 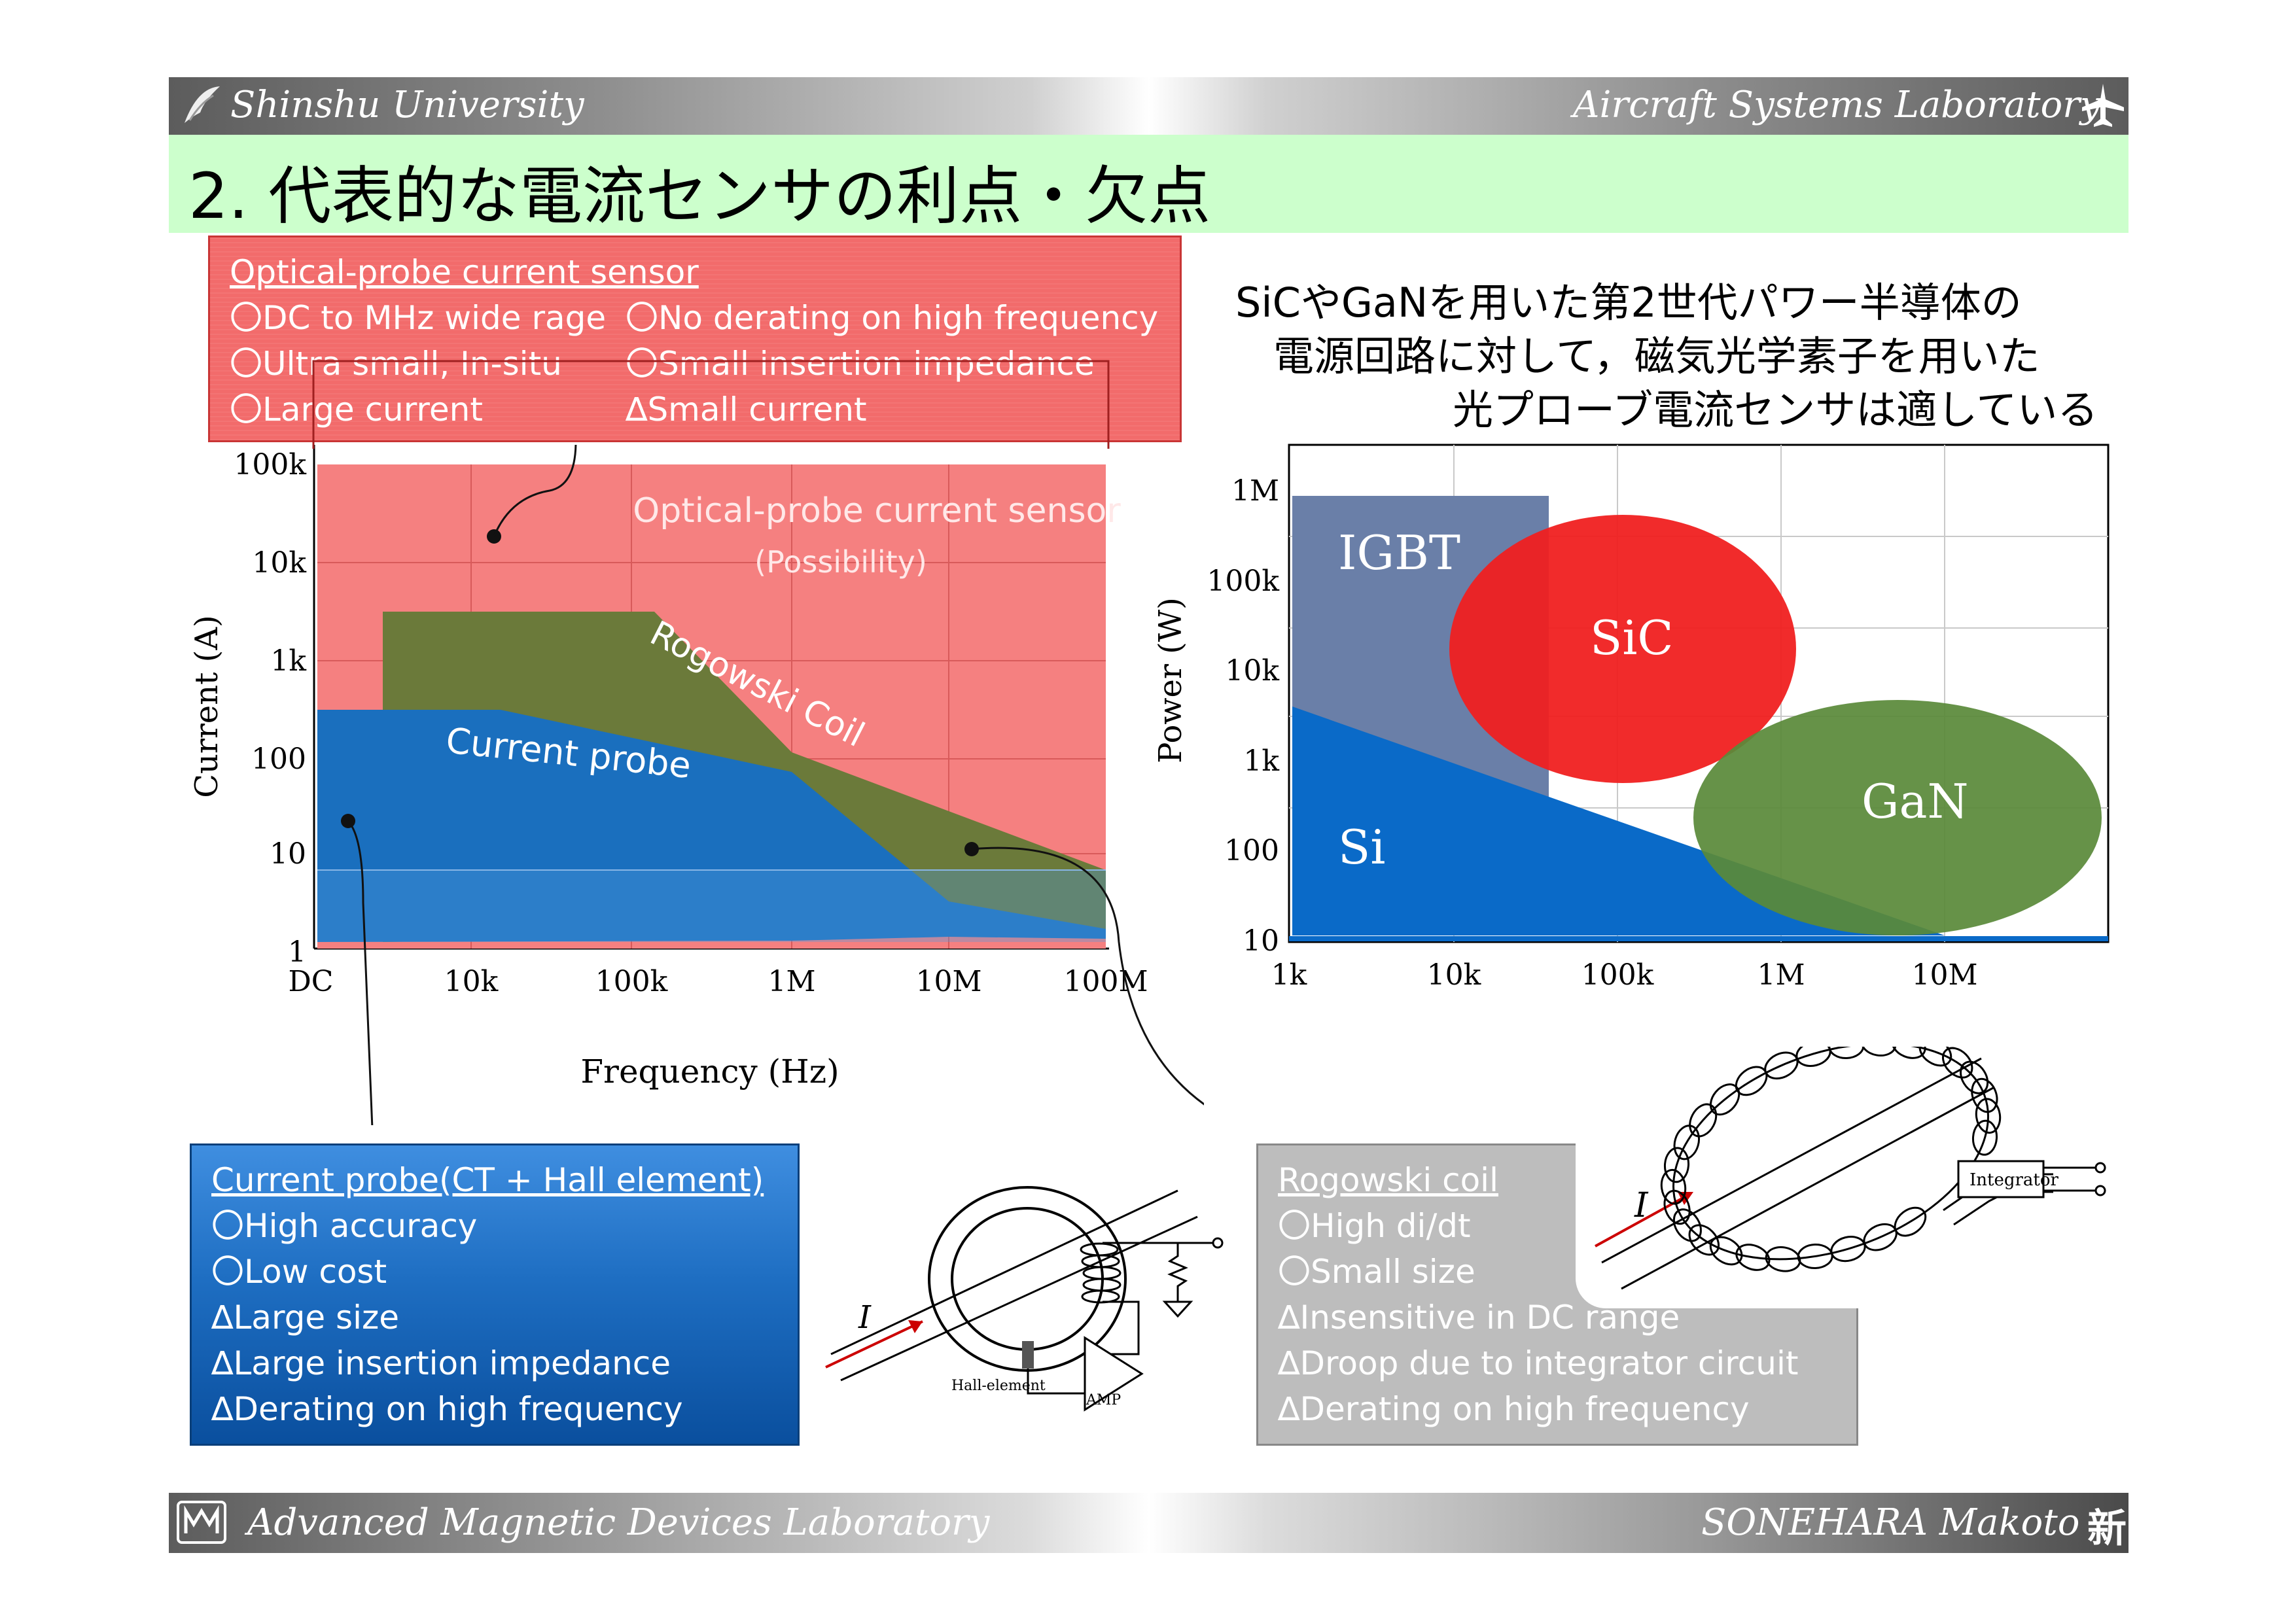 What do you see at coordinates (207, 707) in the screenshot?
I see `y-axis-label: Current (A)` at bounding box center [207, 707].